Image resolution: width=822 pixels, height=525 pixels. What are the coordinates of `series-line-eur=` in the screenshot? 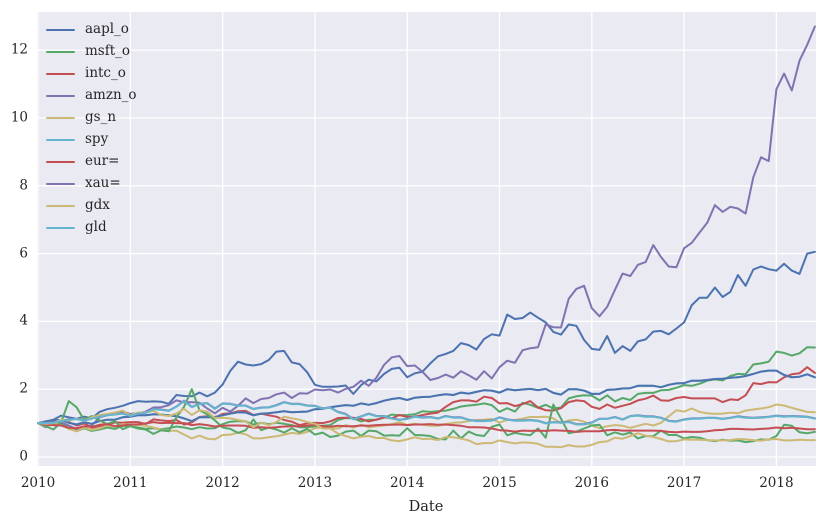 It's located at (426, 427).